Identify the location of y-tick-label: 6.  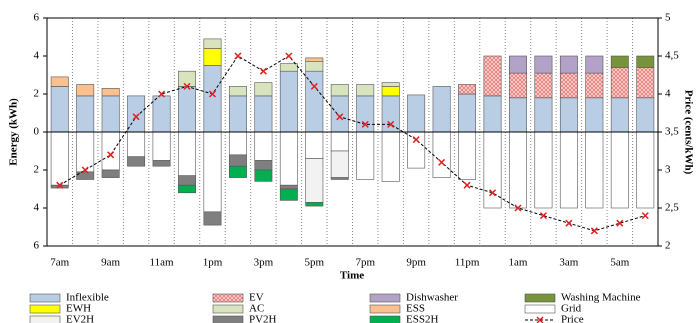
(37, 246).